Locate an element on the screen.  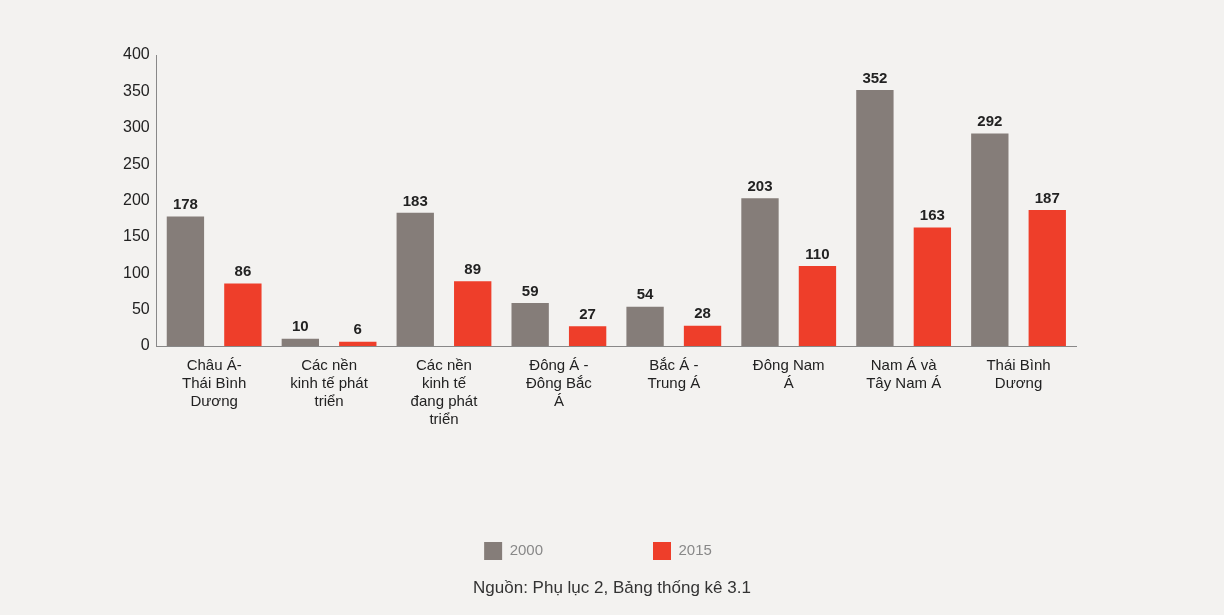
data-label: 6 is located at coordinates (357, 329).